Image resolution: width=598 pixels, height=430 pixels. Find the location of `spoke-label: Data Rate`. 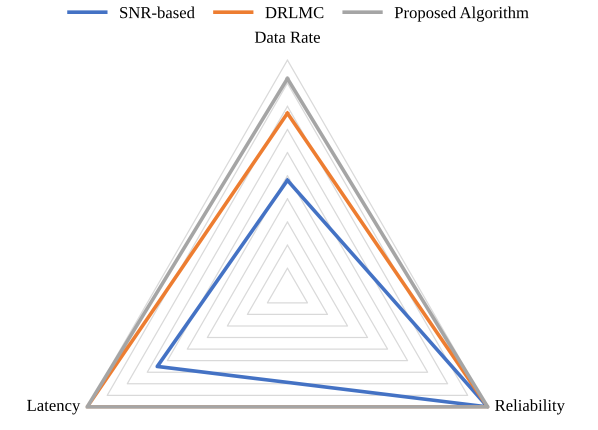

spoke-label: Data Rate is located at coordinates (287, 37).